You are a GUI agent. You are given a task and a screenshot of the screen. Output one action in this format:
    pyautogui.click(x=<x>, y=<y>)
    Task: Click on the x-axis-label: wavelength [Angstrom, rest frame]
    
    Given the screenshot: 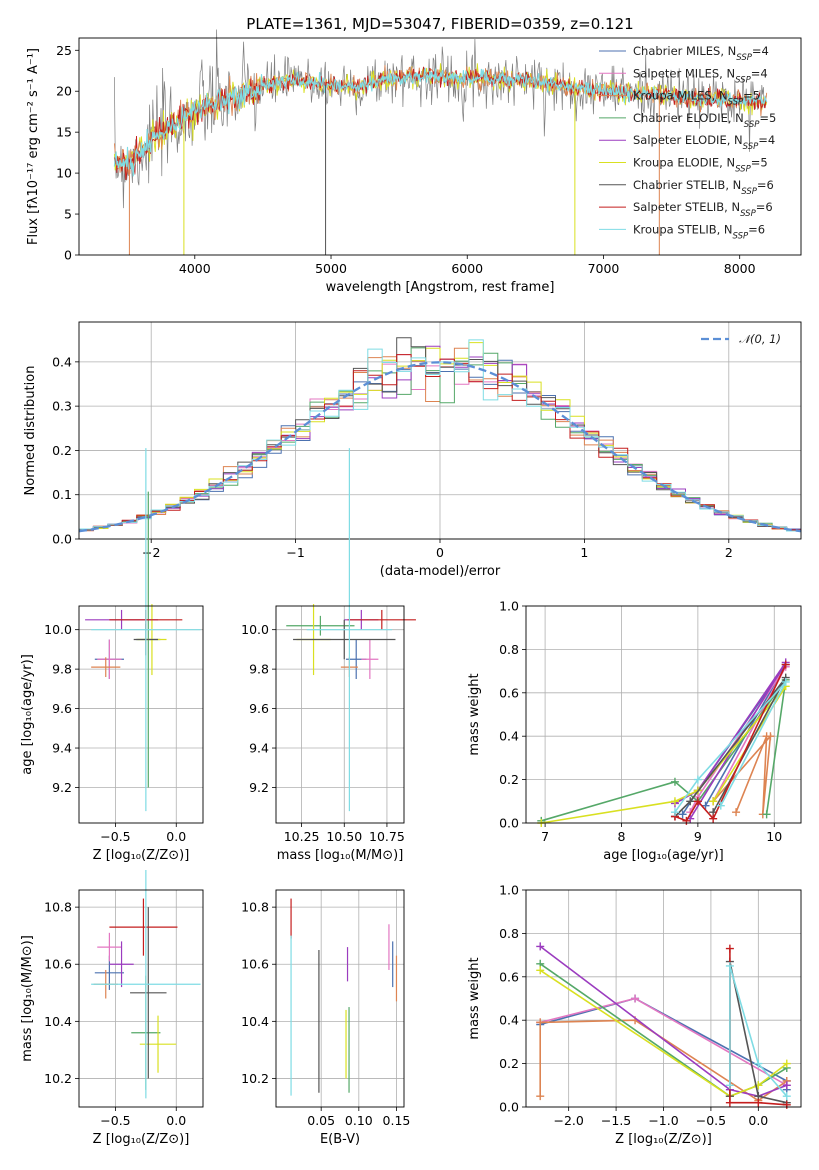 What is the action you would take?
    pyautogui.click(x=440, y=287)
    